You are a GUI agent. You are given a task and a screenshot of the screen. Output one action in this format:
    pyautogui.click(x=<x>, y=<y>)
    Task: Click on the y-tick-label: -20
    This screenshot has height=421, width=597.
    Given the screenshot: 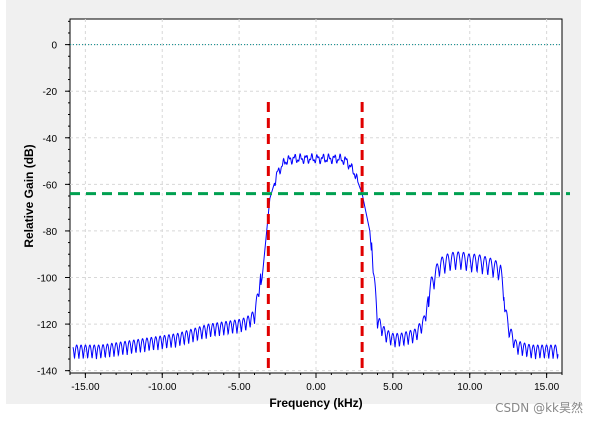 What is the action you would take?
    pyautogui.click(x=50, y=92)
    